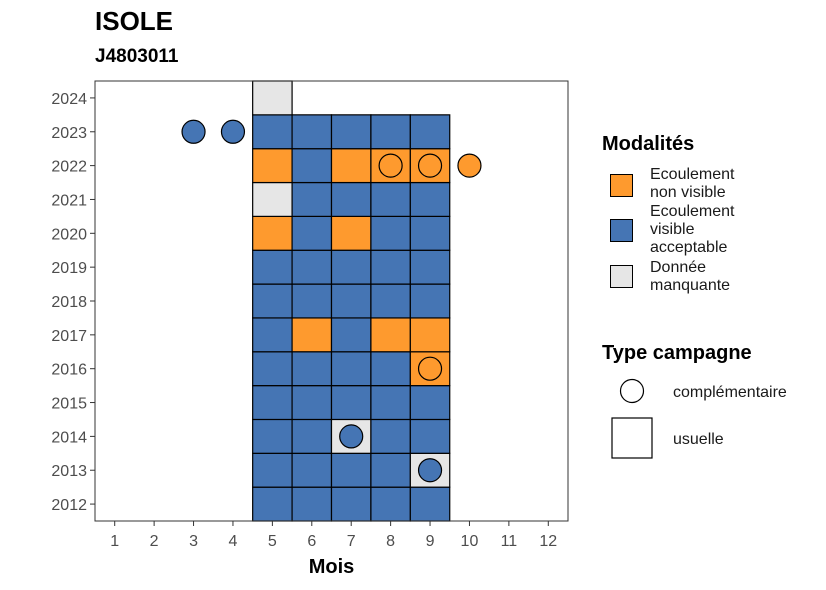  What do you see at coordinates (548, 541) in the screenshot?
I see `x-tick-label-12: 12` at bounding box center [548, 541].